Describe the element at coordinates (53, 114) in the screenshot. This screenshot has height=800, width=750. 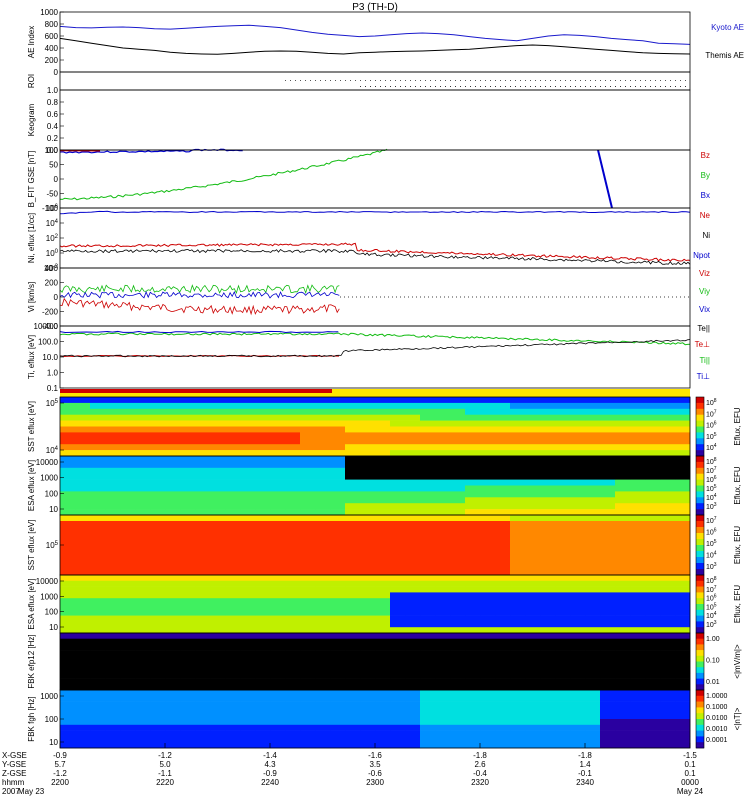
I see `keogram-tick-label: 0.6` at that location.